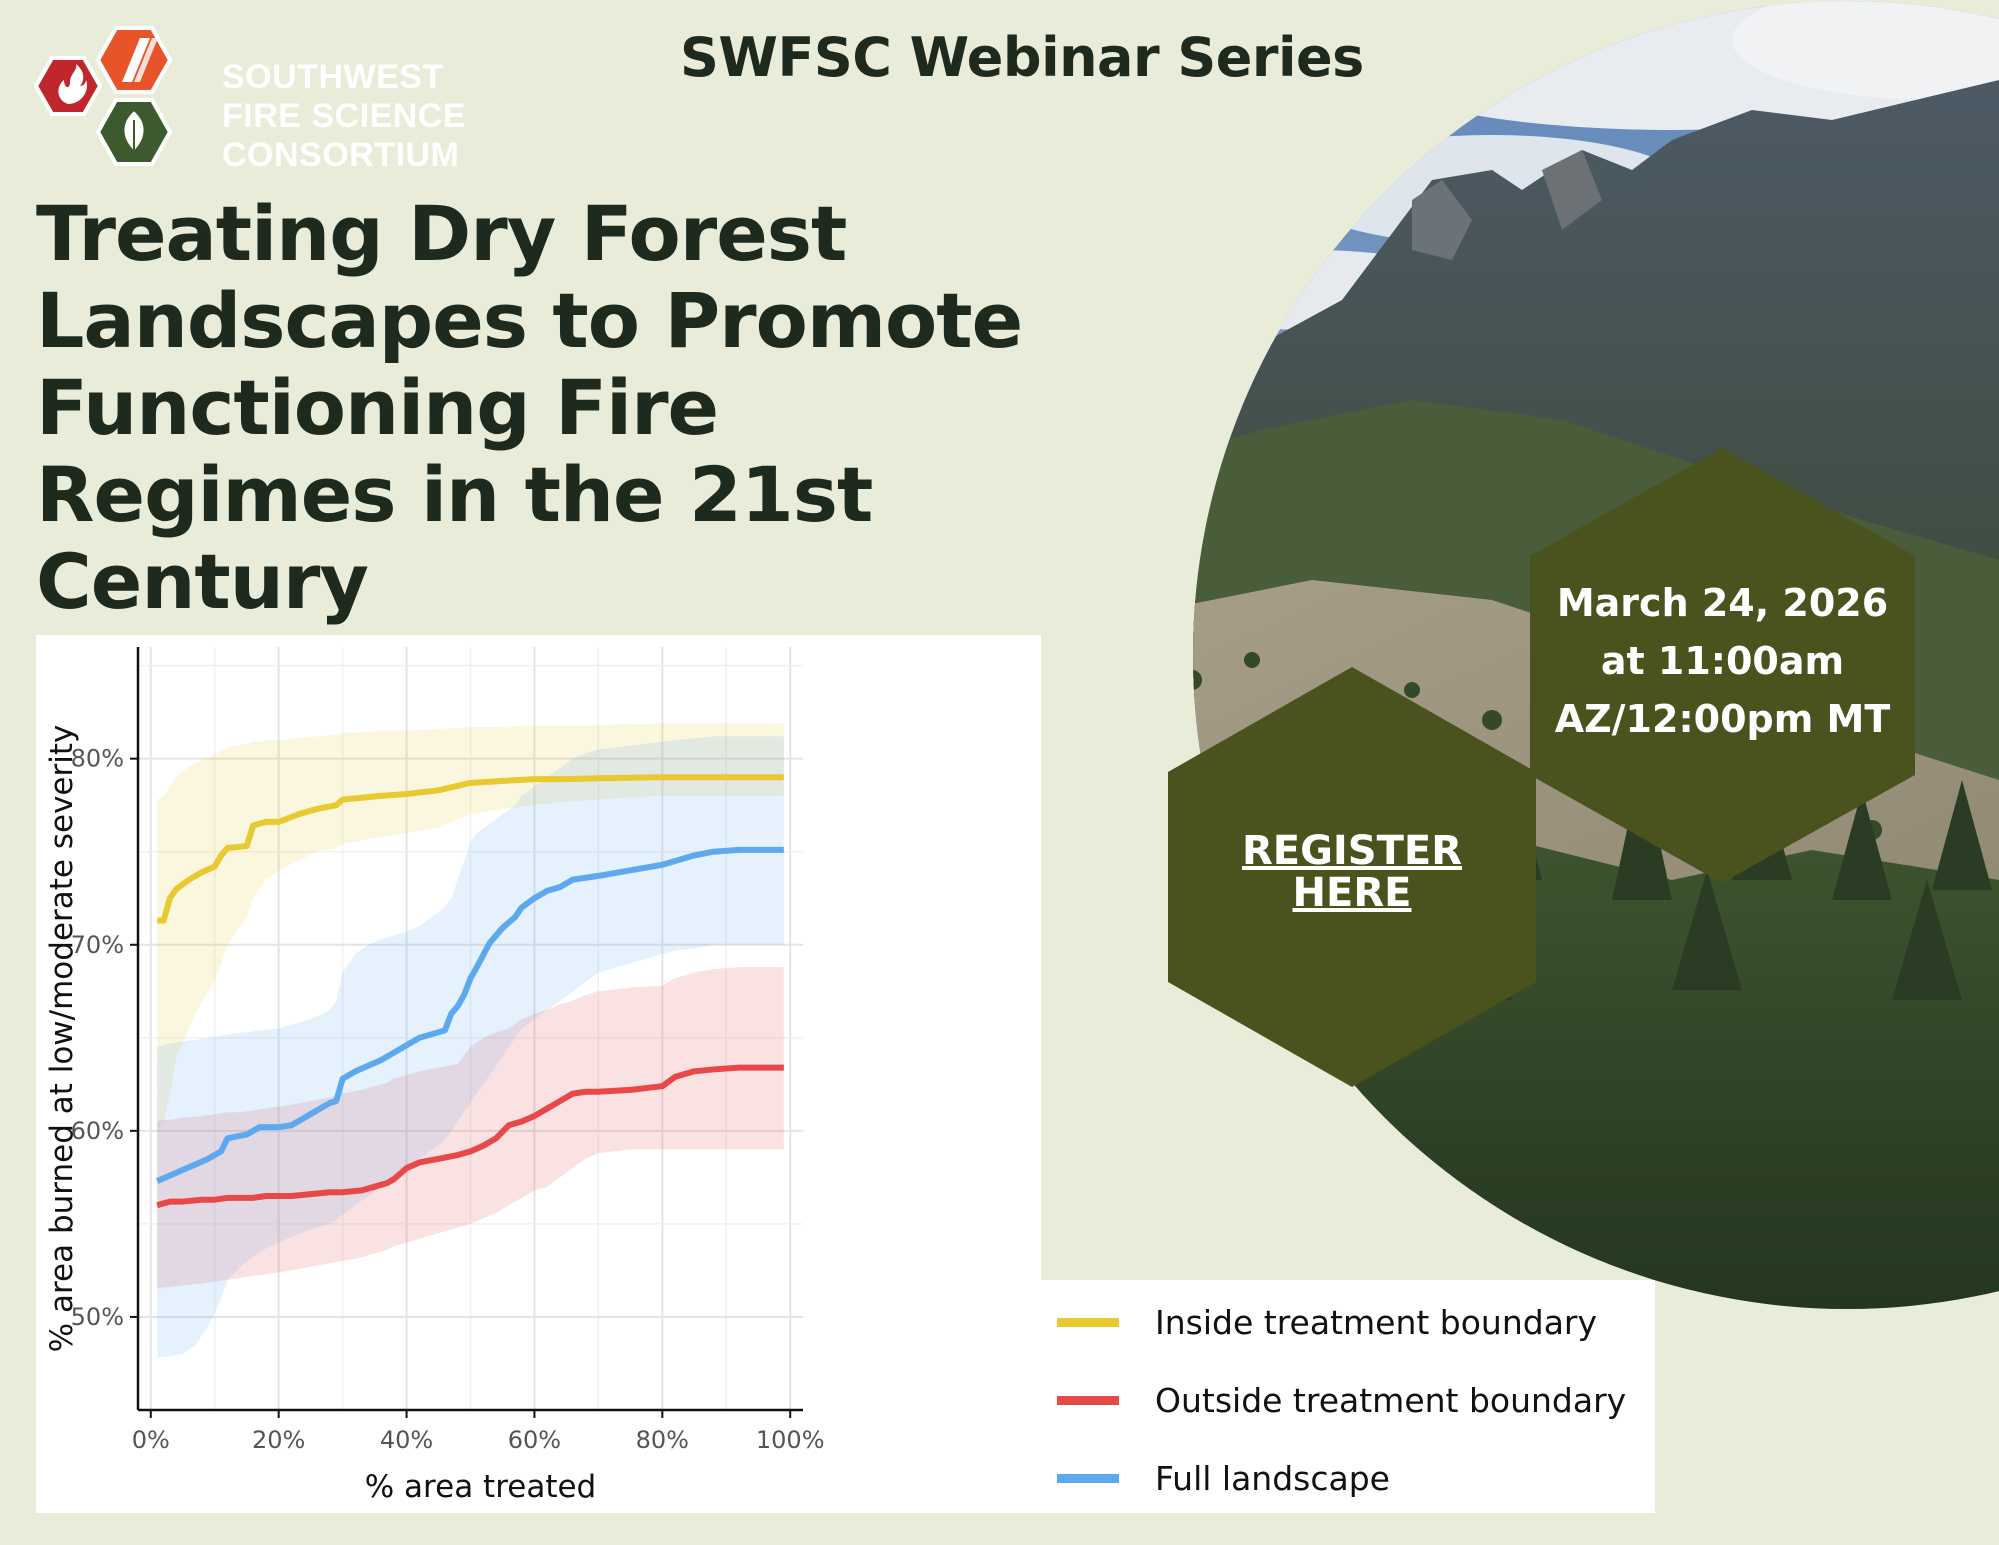 The height and width of the screenshot is (1545, 1999). What do you see at coordinates (97, 945) in the screenshot?
I see `y-tick-label: 70%` at bounding box center [97, 945].